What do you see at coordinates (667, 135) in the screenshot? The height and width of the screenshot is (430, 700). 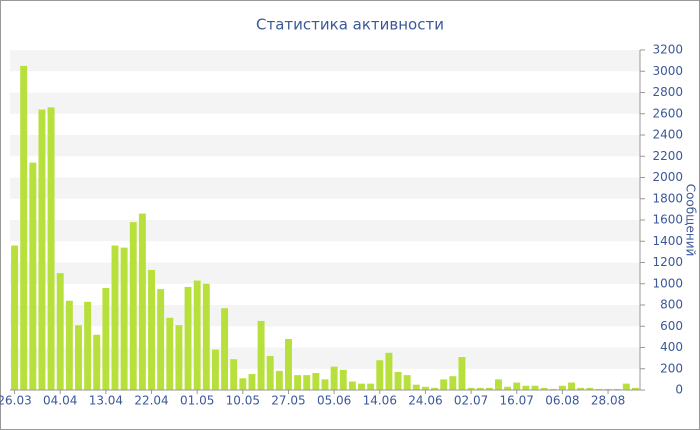 I see `y-tick-label: 2400` at bounding box center [667, 135].